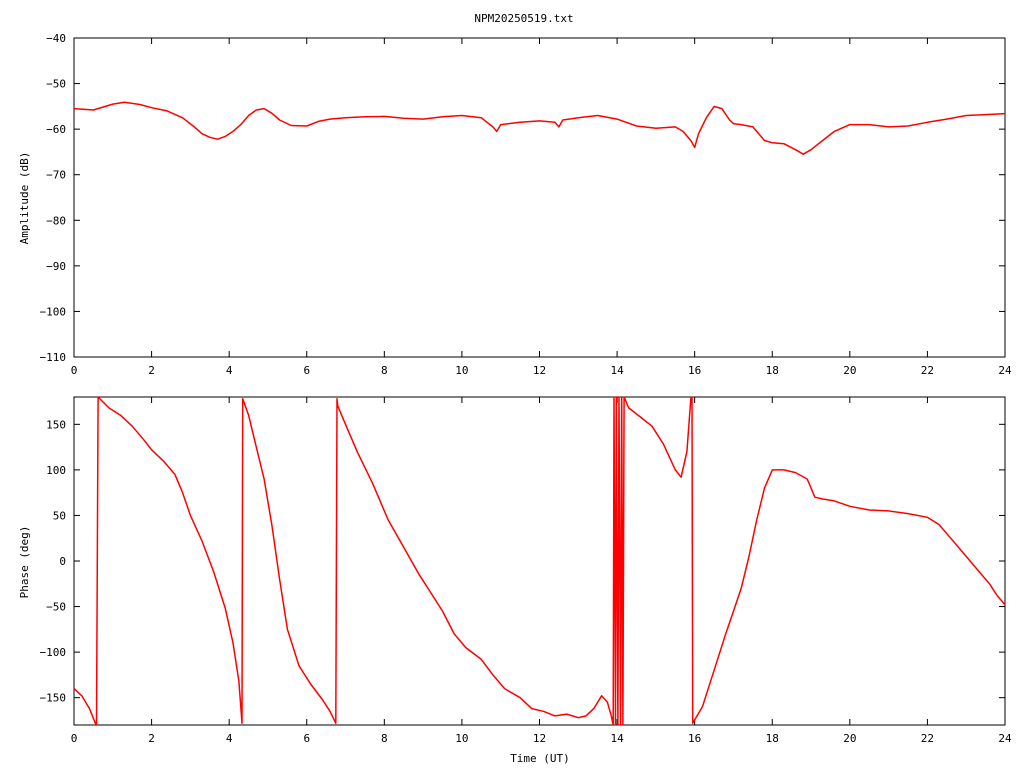  Describe the element at coordinates (24, 562) in the screenshot. I see `phase-y-axis-label: Phase (deg)` at that location.